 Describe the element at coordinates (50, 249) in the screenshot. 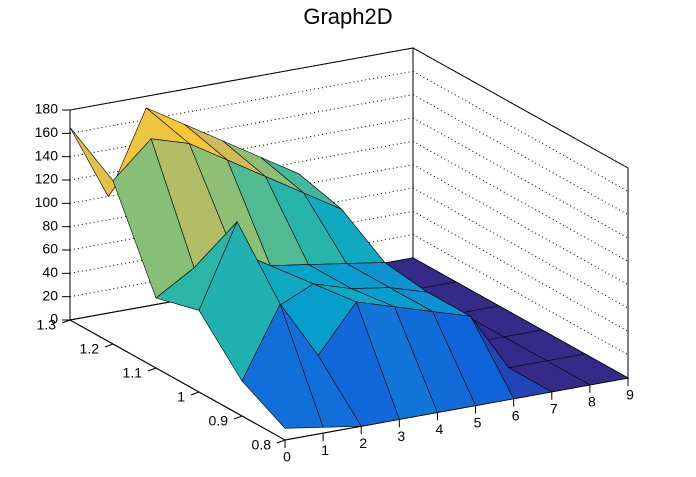

I see `z-tick-label: 60` at that location.